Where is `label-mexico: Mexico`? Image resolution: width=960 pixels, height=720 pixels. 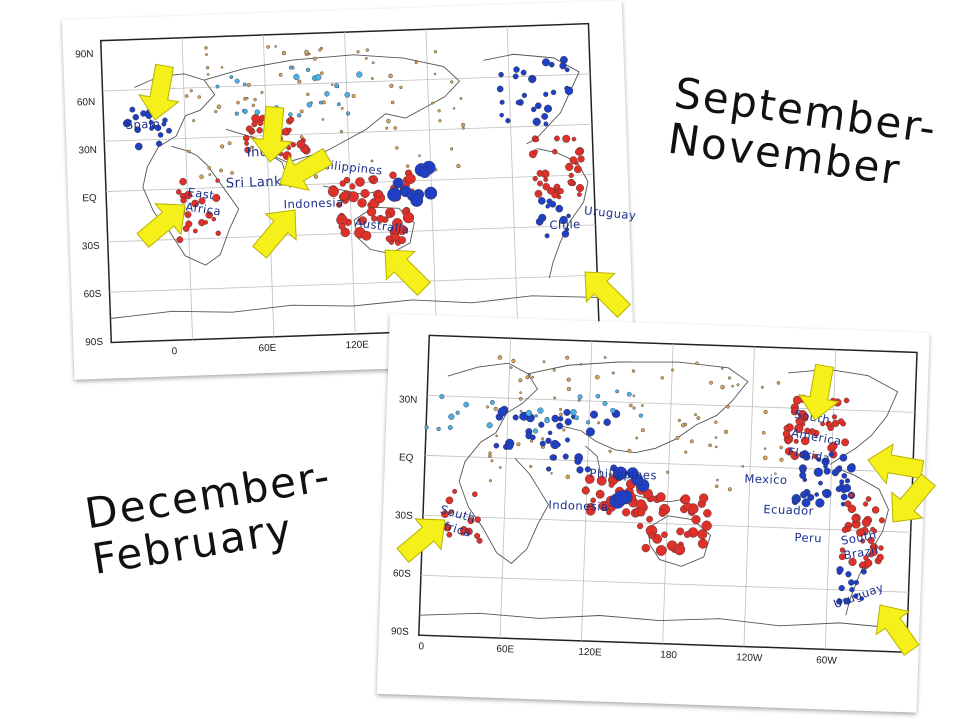
label-mexico: Mexico is located at coordinates (766, 479).